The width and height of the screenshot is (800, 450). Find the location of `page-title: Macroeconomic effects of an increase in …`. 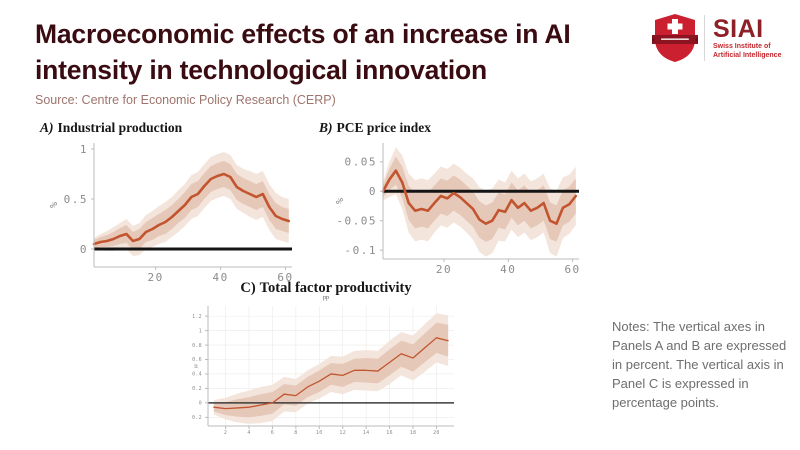

page-title: Macroeconomic effects of an increase in … is located at coordinates (303, 52).